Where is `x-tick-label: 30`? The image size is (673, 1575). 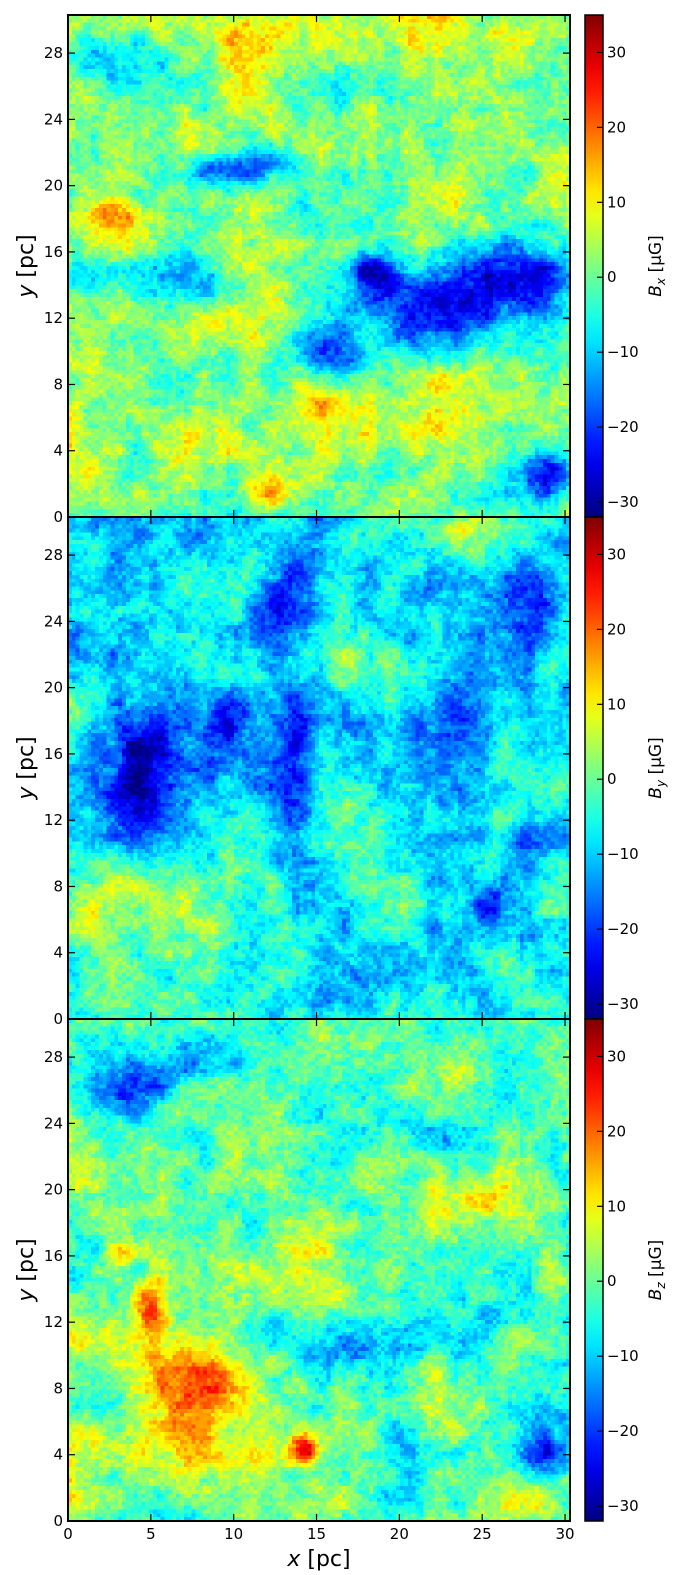 x-tick-label: 30 is located at coordinates (564, 1534).